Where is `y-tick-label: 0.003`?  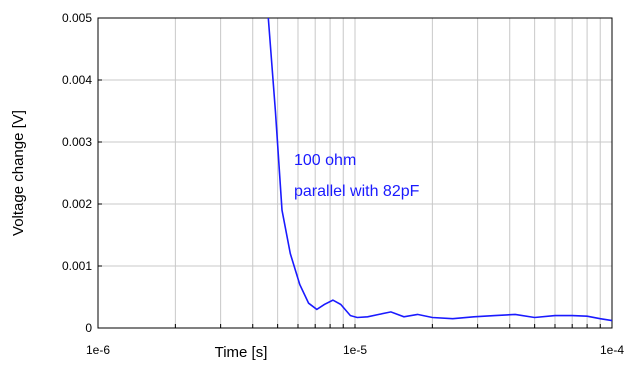 y-tick-label: 0.003 is located at coordinates (77, 142).